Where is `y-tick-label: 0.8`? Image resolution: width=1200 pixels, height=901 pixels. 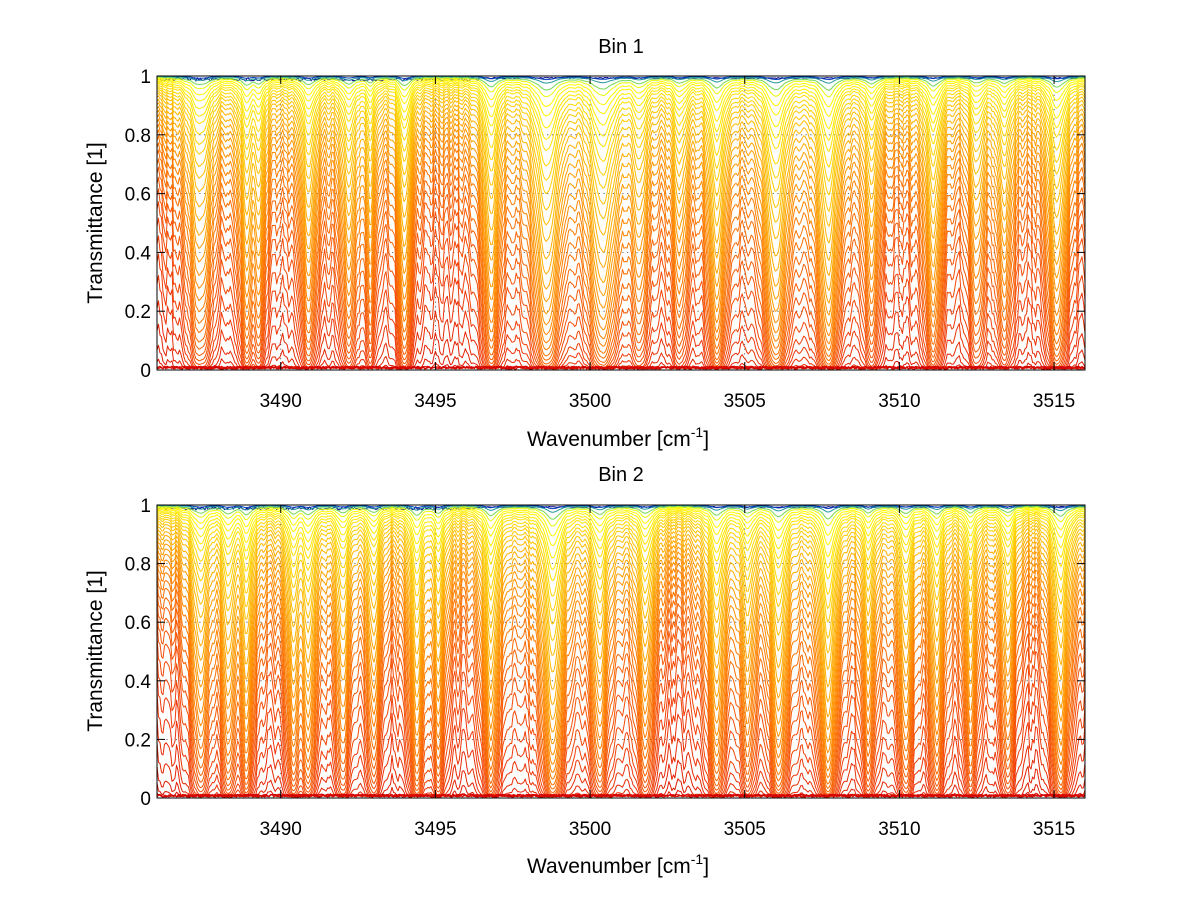 y-tick-label: 0.8 is located at coordinates (138, 565).